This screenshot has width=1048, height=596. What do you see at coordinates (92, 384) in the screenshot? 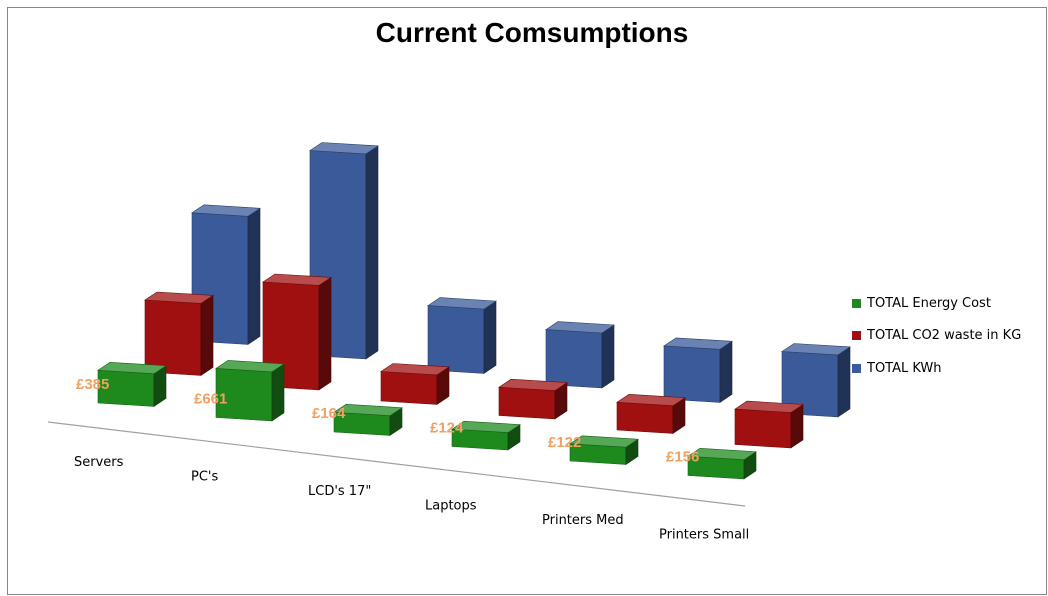
I see `data-label: £385` at bounding box center [92, 384].